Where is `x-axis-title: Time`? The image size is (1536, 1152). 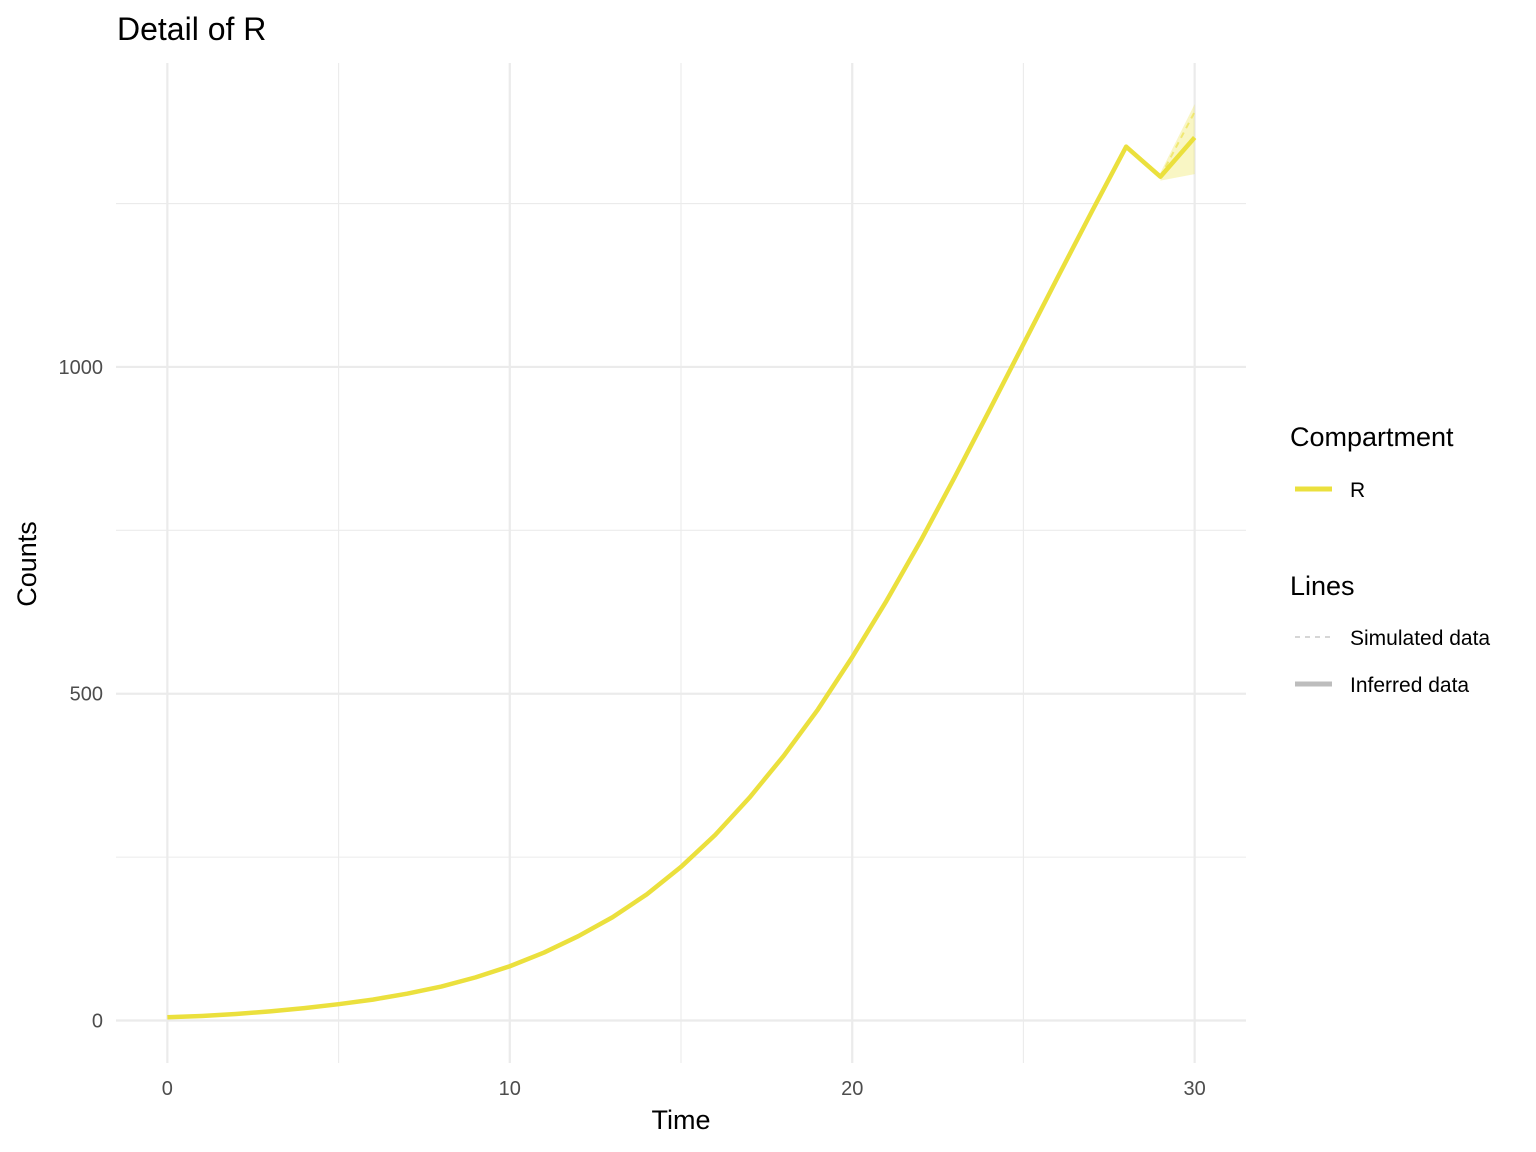
x-axis-title: Time is located at coordinates (681, 1120).